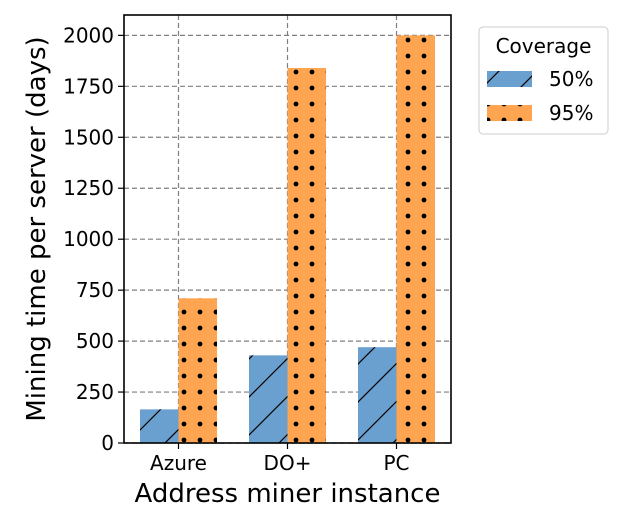 This screenshot has height=525, width=640. I want to click on x-tick-label: DO+, so click(288, 463).